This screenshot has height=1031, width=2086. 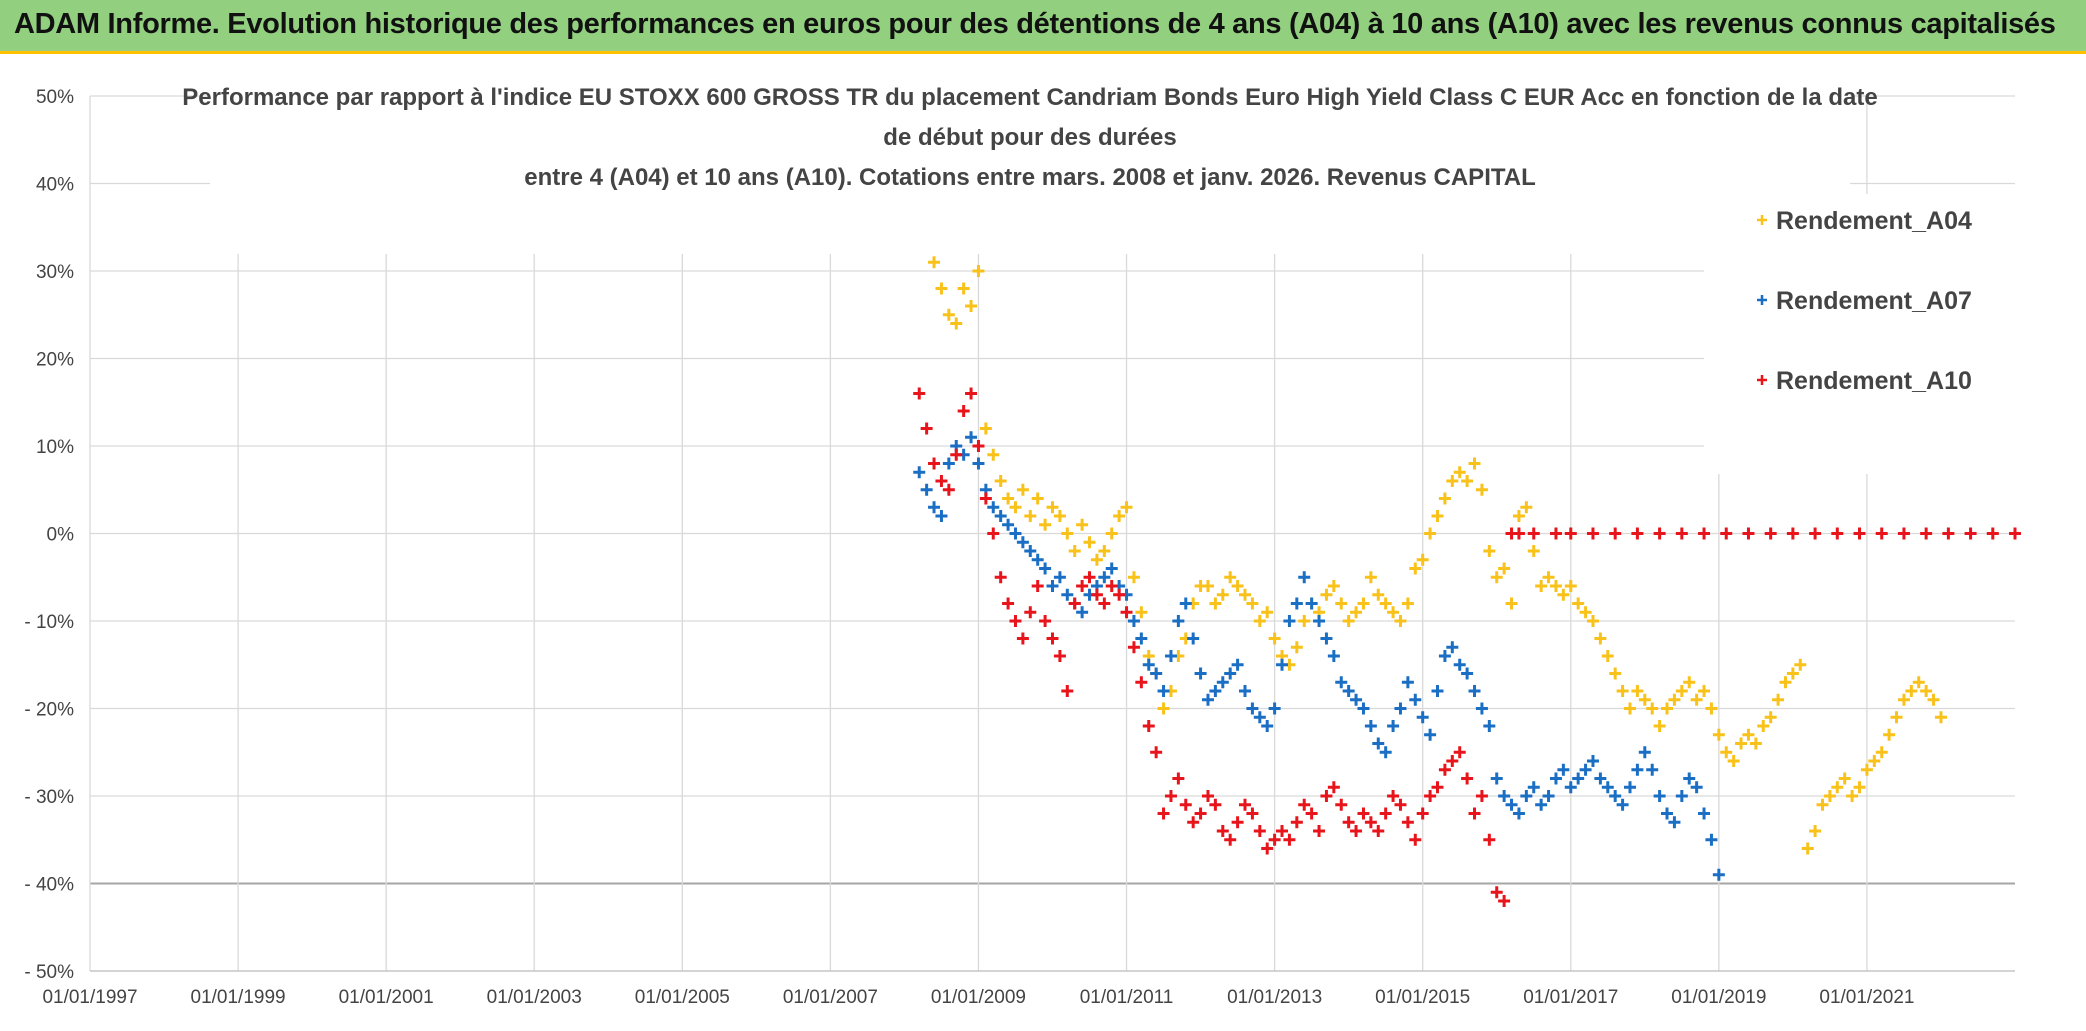 I want to click on legend-item-a07: Rendement_A07, so click(x=1864, y=301).